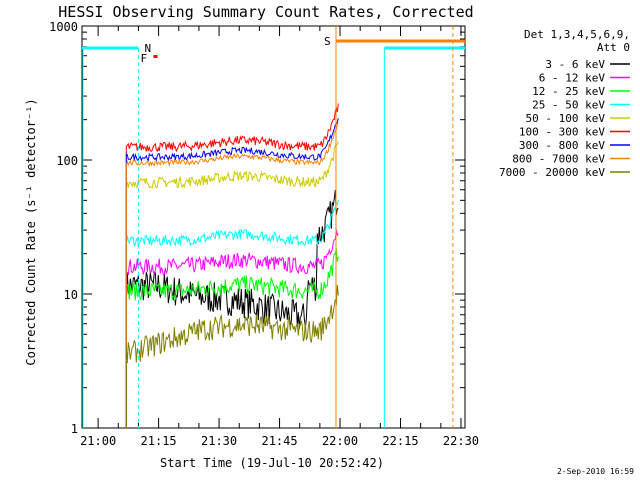 This screenshot has width=640, height=480. Describe the element at coordinates (562, 132) in the screenshot. I see `legend-label-6: 100 - 300 keV` at that location.